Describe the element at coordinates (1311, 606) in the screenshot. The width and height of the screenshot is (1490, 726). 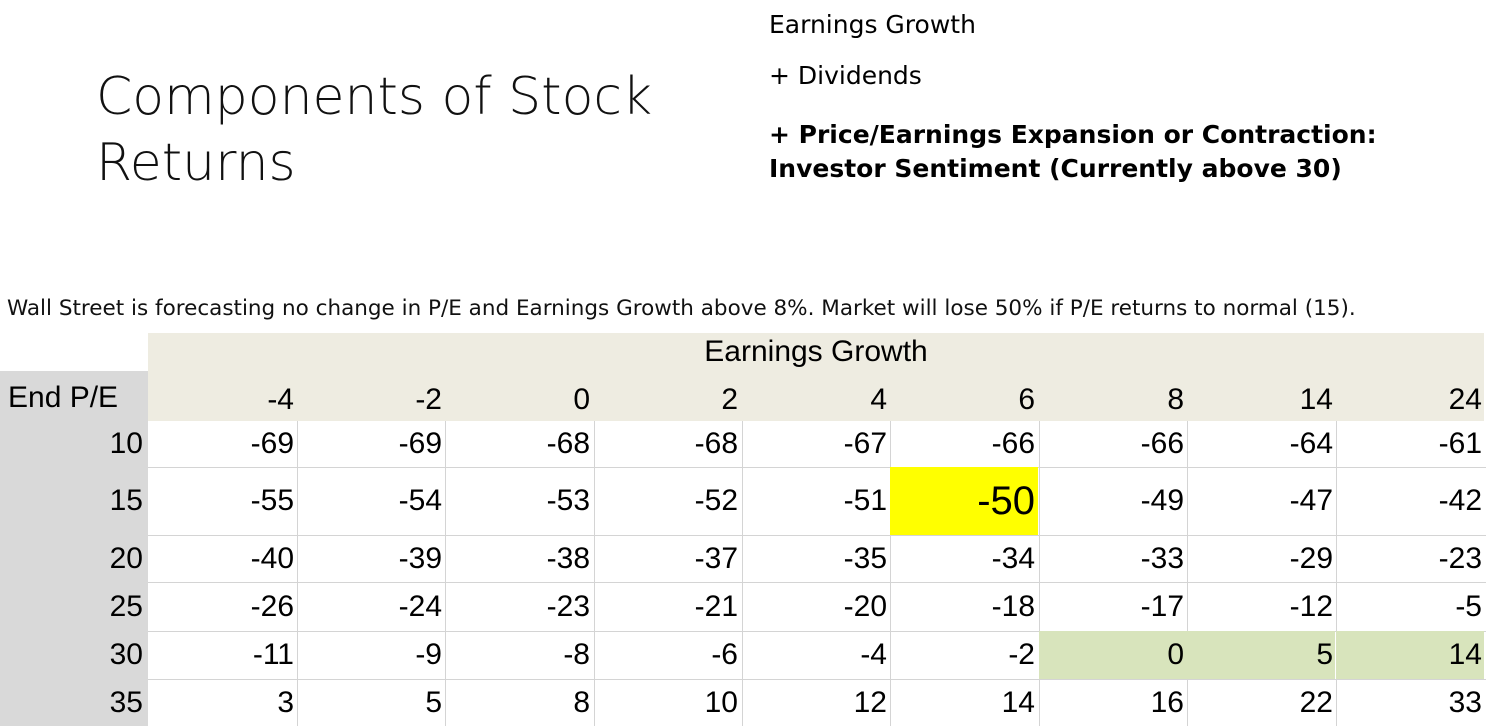
I see `table-cell: -12` at that location.